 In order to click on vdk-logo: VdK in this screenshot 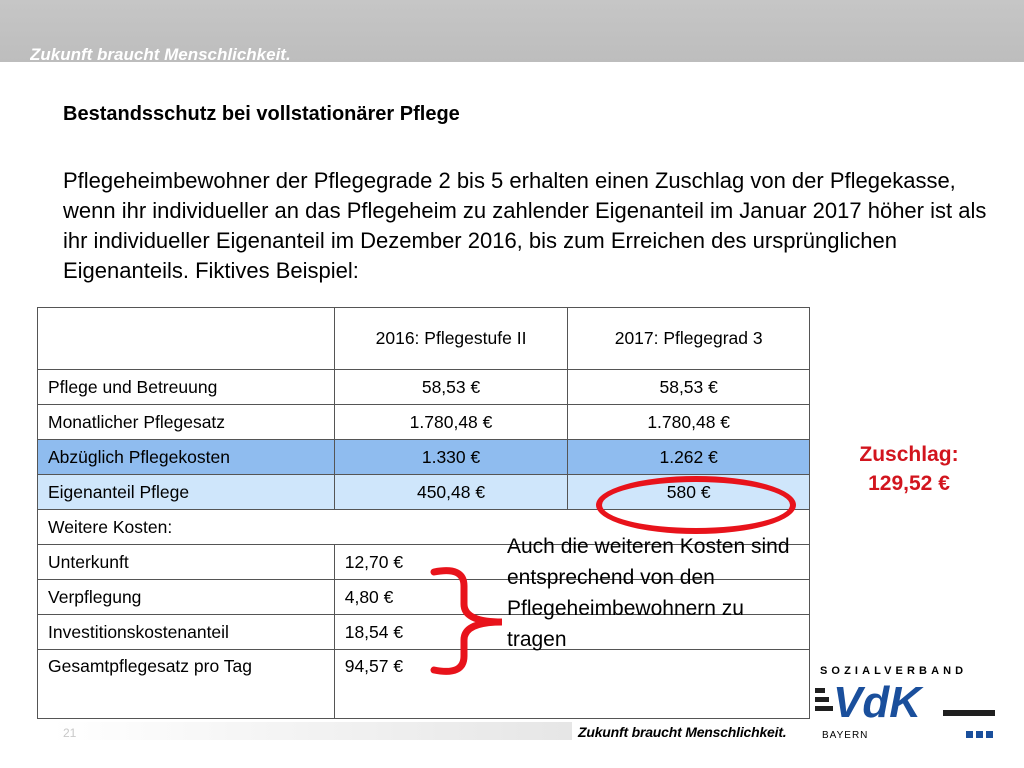, I will do `click(905, 703)`.